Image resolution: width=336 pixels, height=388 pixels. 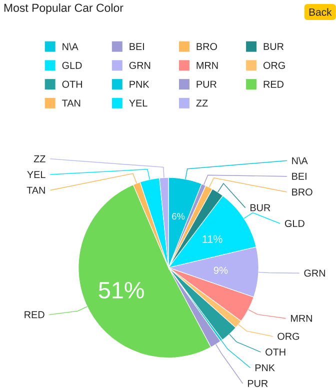 I want to click on slice-label: ORG, so click(x=289, y=336).